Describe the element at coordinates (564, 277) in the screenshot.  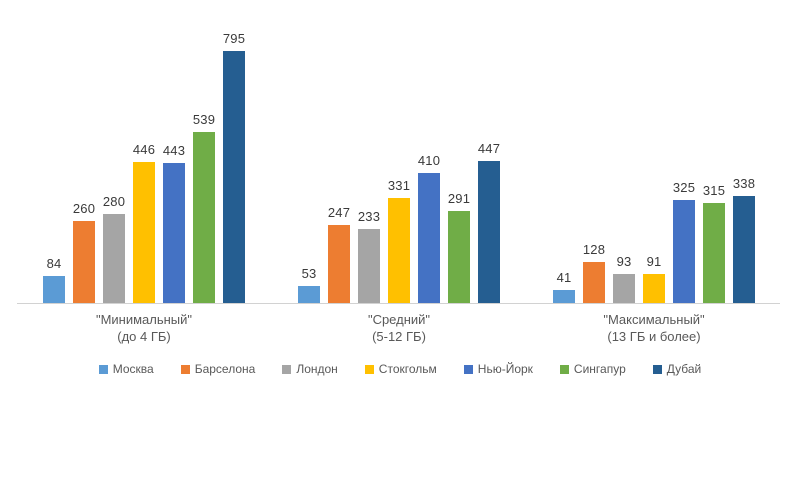
I see `bar-value-label: 41` at that location.